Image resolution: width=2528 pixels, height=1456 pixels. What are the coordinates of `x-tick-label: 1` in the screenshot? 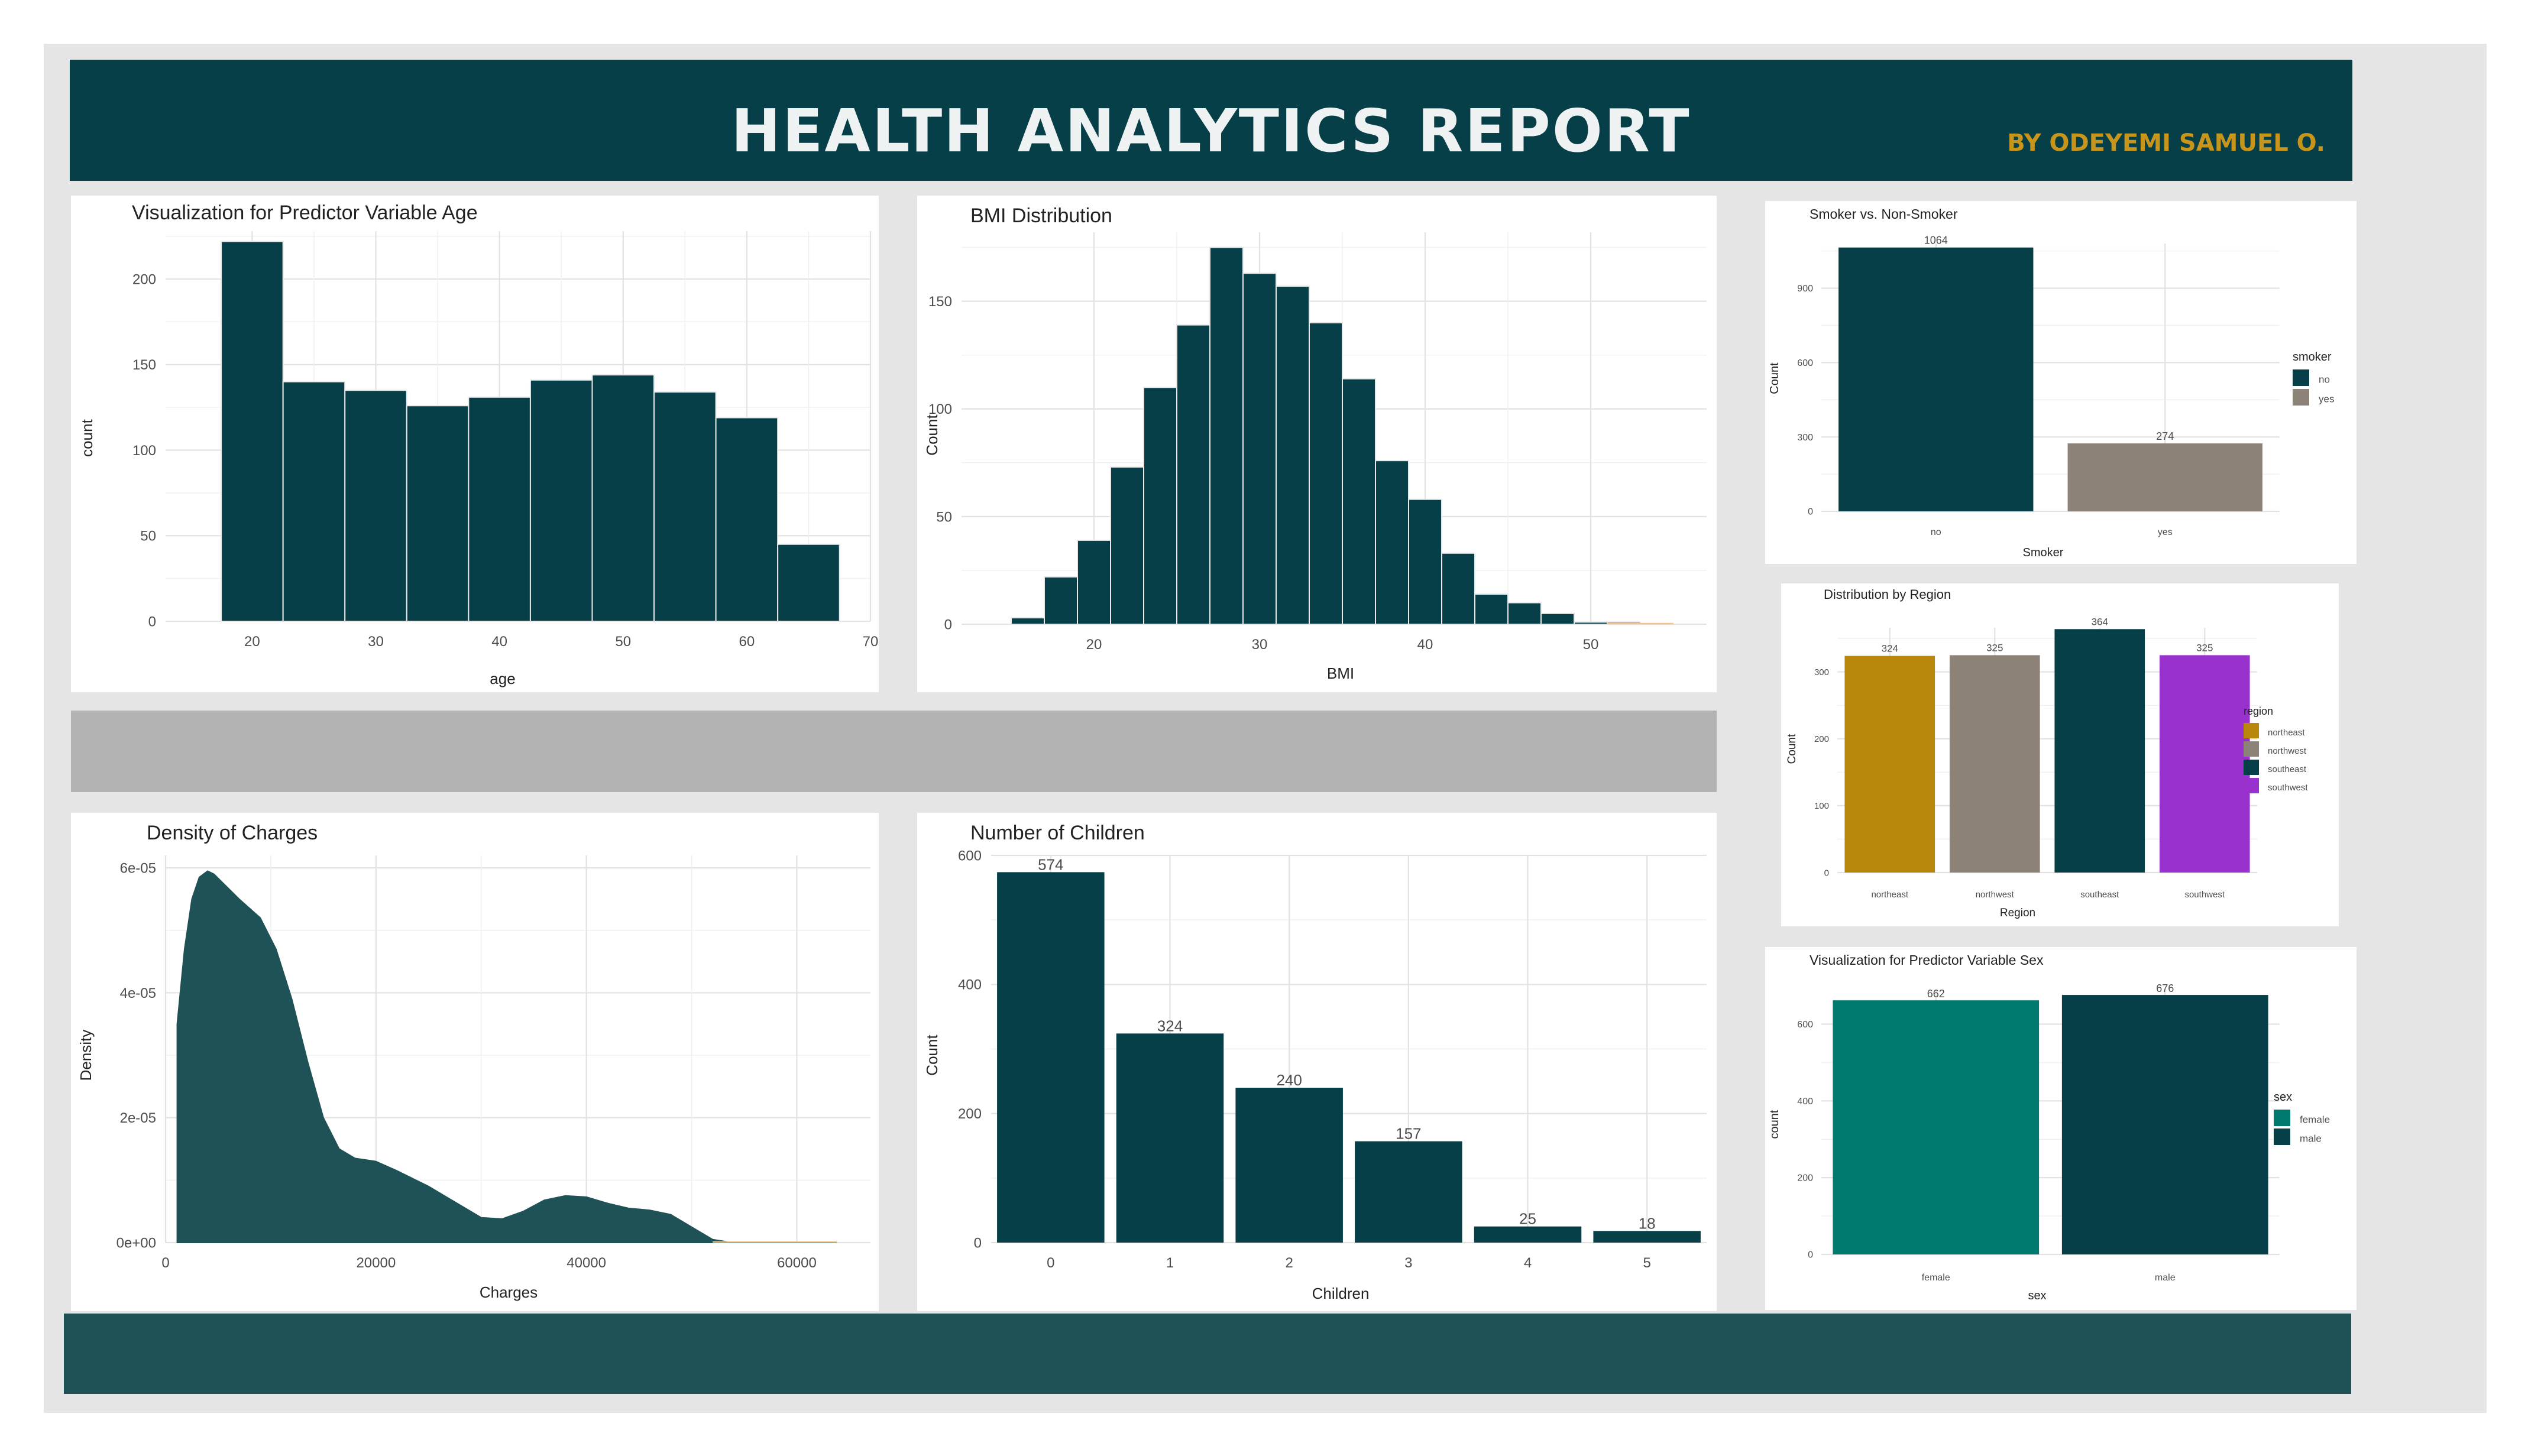 It's located at (1170, 1263).